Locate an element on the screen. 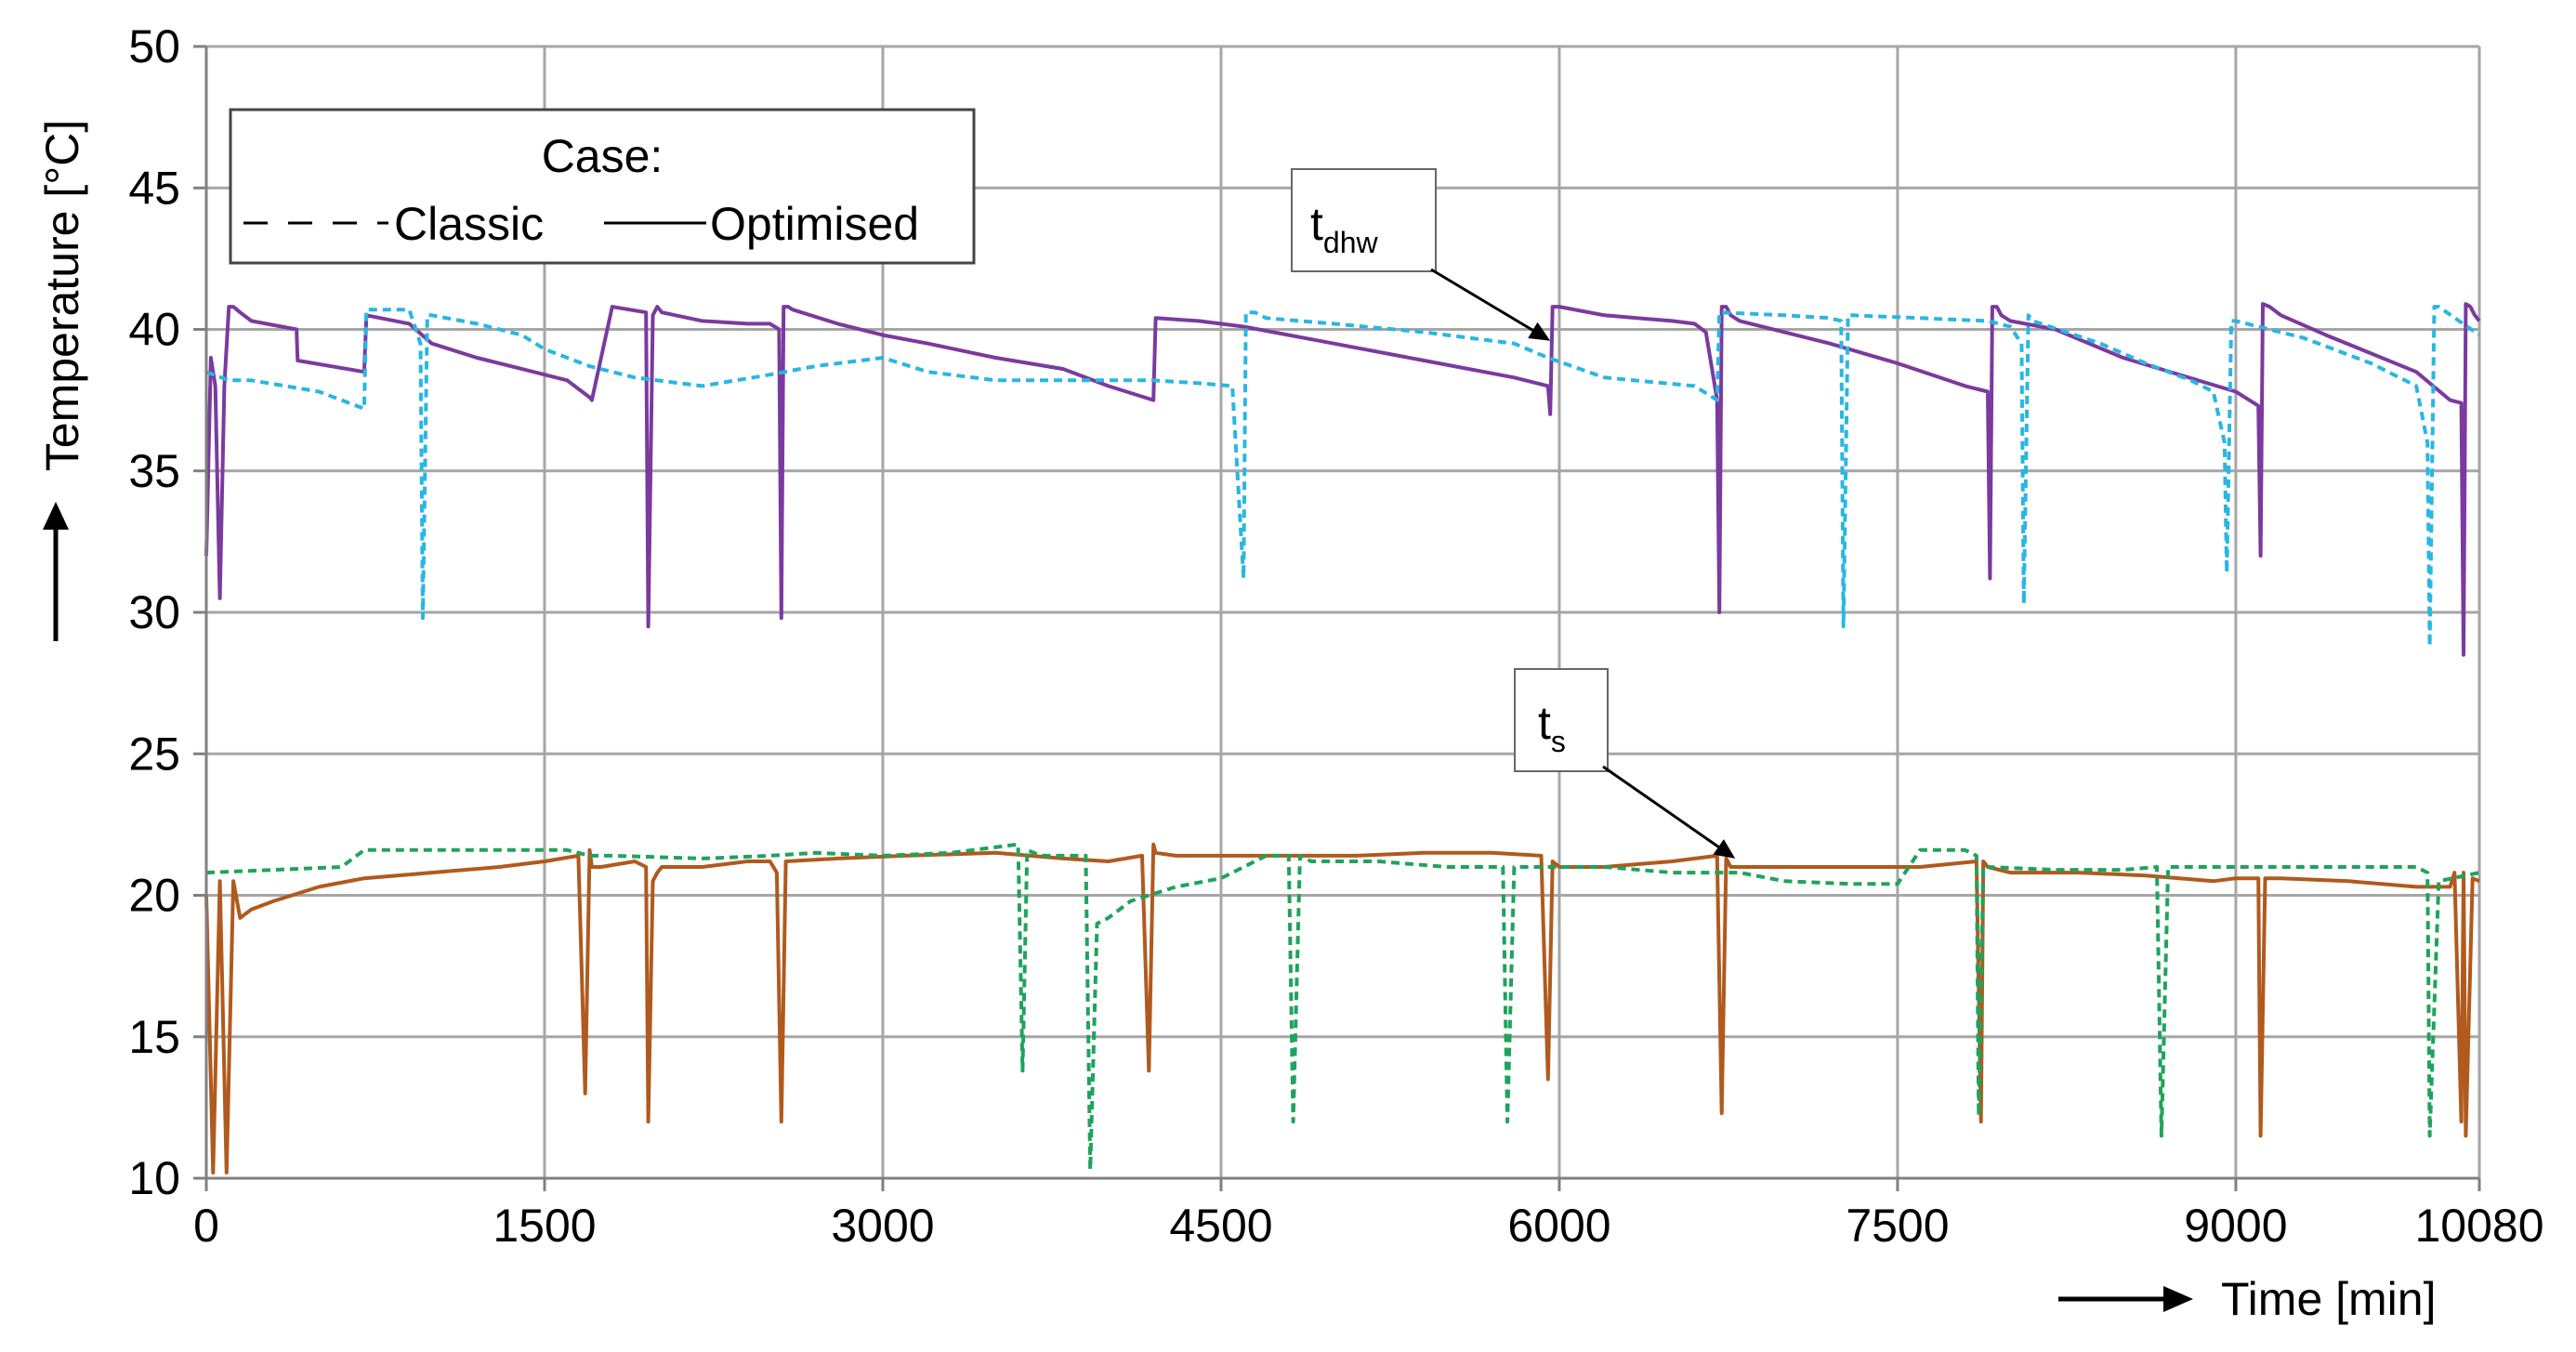  x-tick-label: 7500 is located at coordinates (1897, 1226).